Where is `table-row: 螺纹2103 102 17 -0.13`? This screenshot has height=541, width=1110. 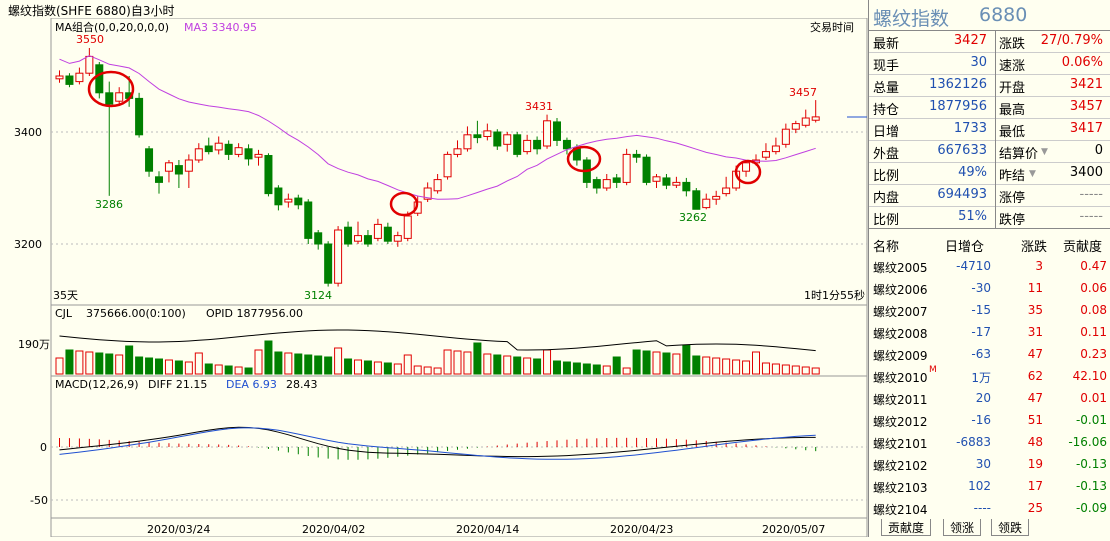
table-row: 螺纹2103 102 17 -0.13 is located at coordinates (989, 486).